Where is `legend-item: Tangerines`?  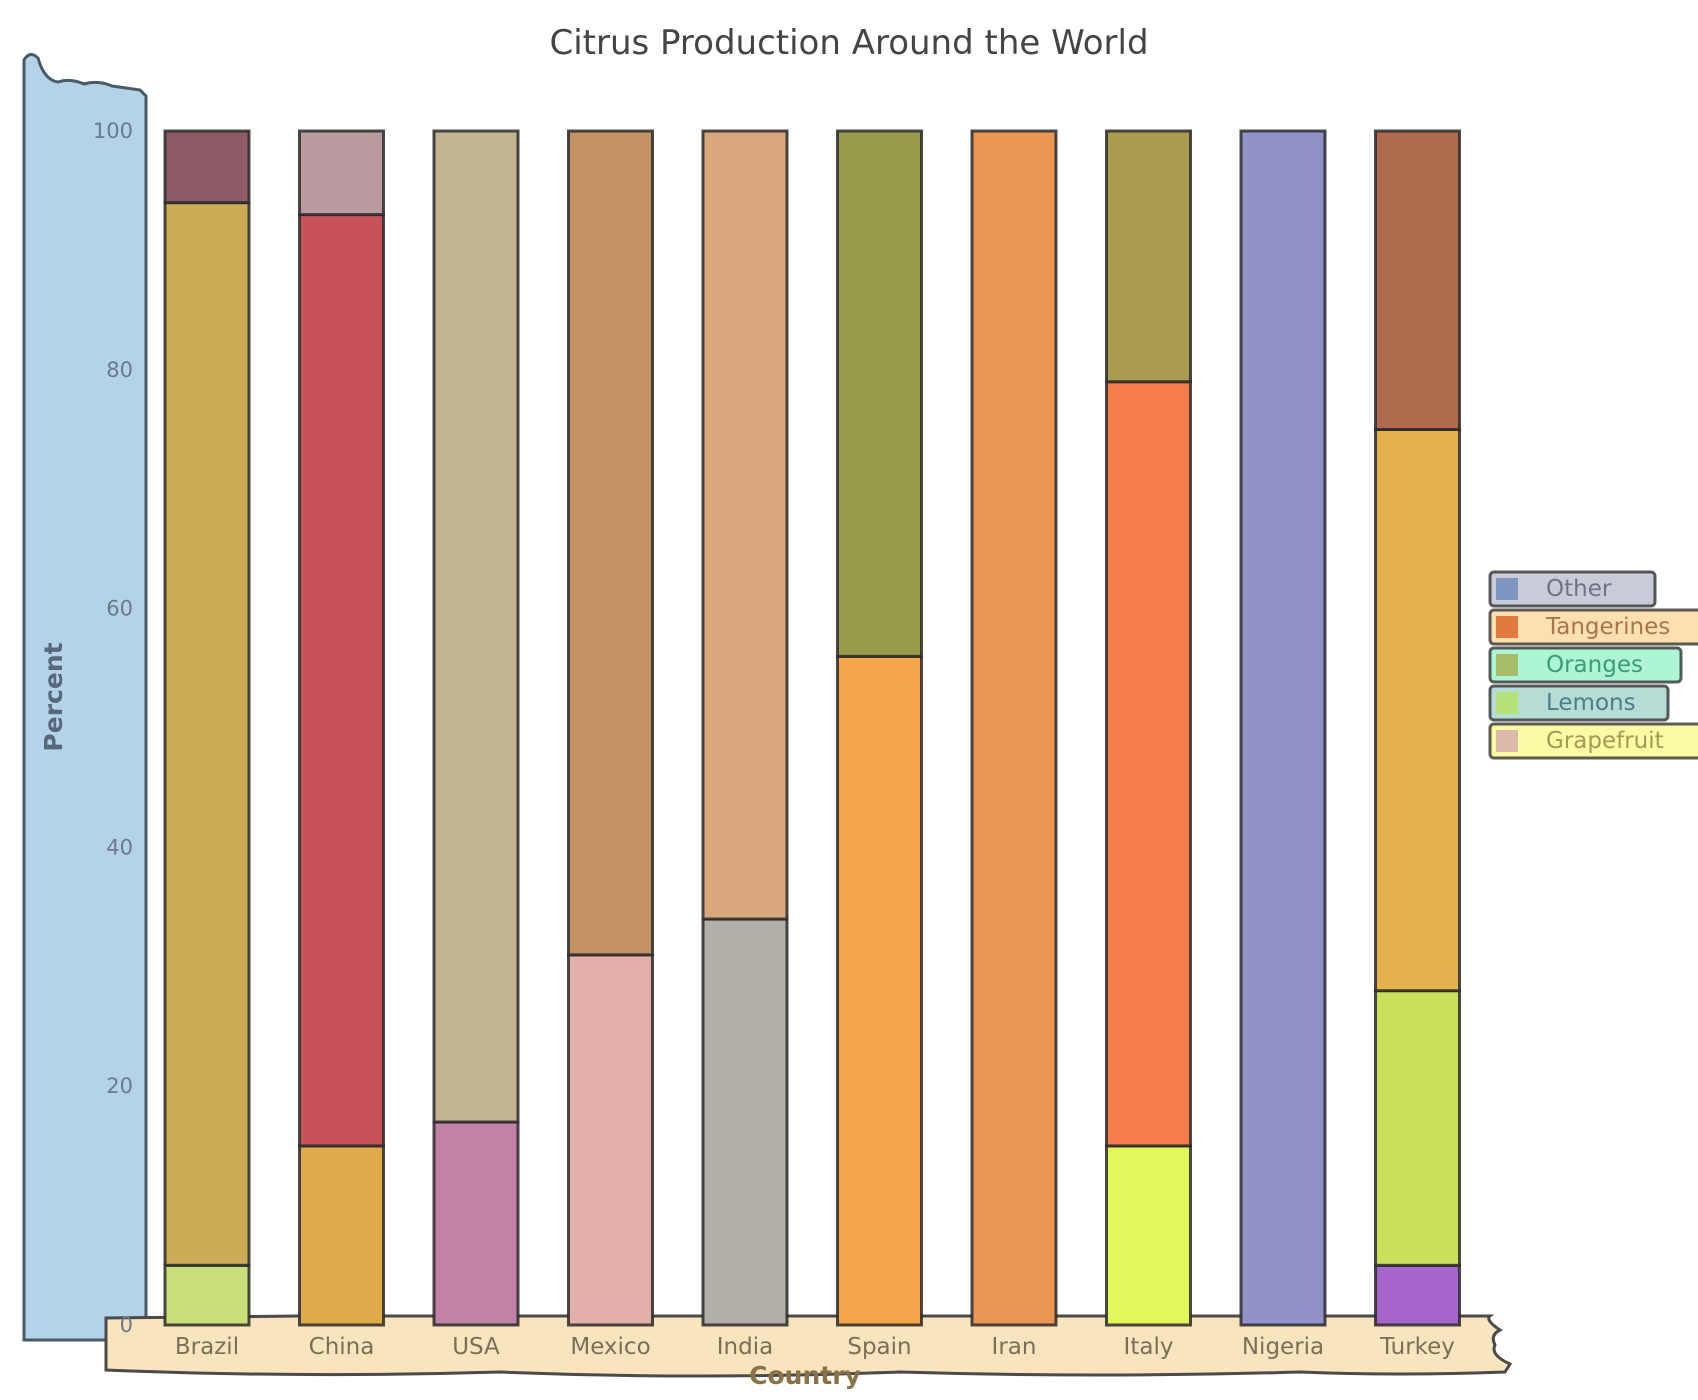
legend-item: Tangerines is located at coordinates (1593, 627).